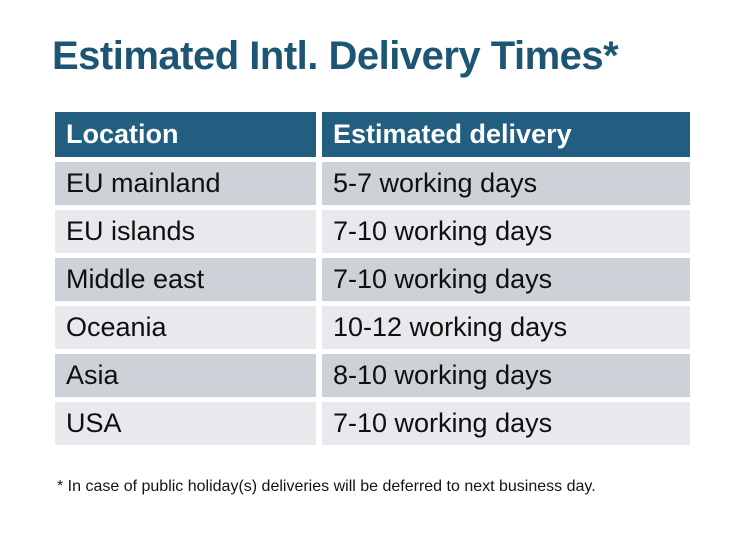 The image size is (745, 536). Describe the element at coordinates (335, 56) in the screenshot. I see `page-title: Estimated Intl. Delivery Times*` at that location.